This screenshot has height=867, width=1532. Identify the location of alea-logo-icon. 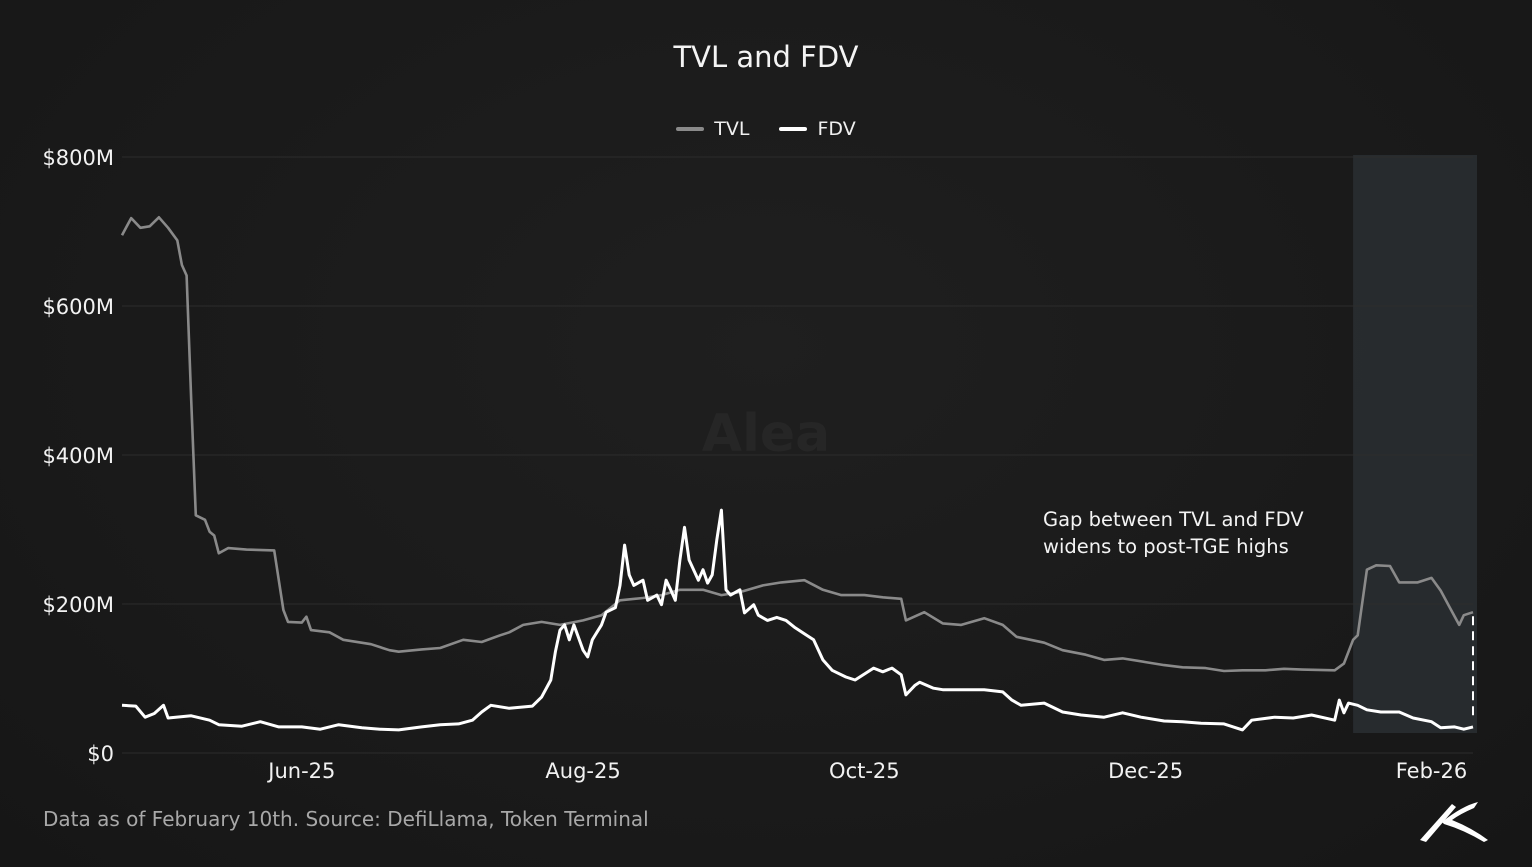
(1454, 822).